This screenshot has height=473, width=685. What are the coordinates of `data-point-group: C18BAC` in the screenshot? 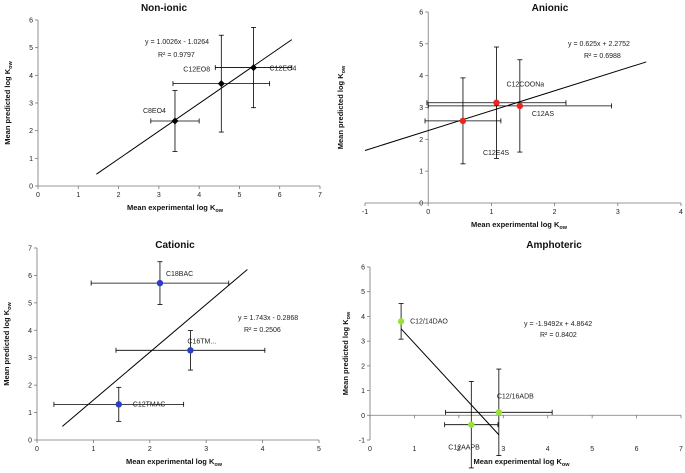 It's located at (160, 283).